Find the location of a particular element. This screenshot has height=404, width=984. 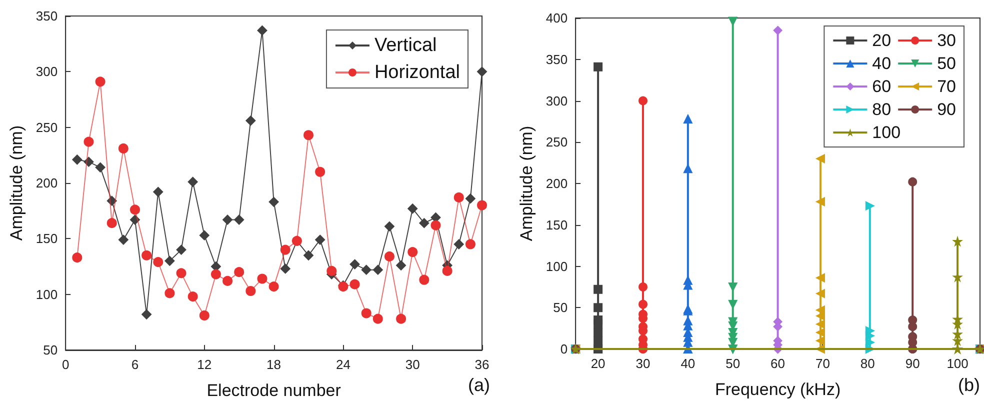

x-axis-title: Electrode number is located at coordinates (274, 390).